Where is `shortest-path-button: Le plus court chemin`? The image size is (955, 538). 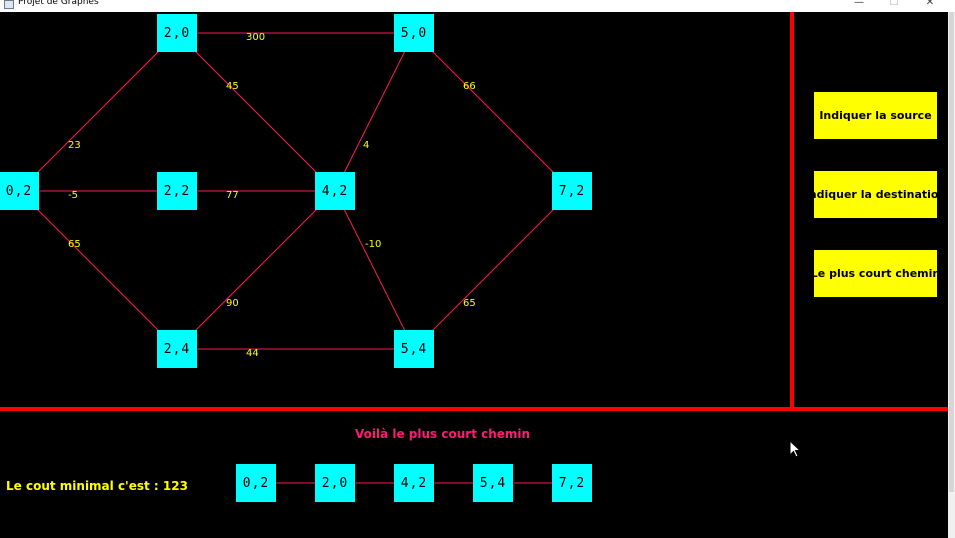 shortest-path-button: Le plus court chemin is located at coordinates (875, 273).